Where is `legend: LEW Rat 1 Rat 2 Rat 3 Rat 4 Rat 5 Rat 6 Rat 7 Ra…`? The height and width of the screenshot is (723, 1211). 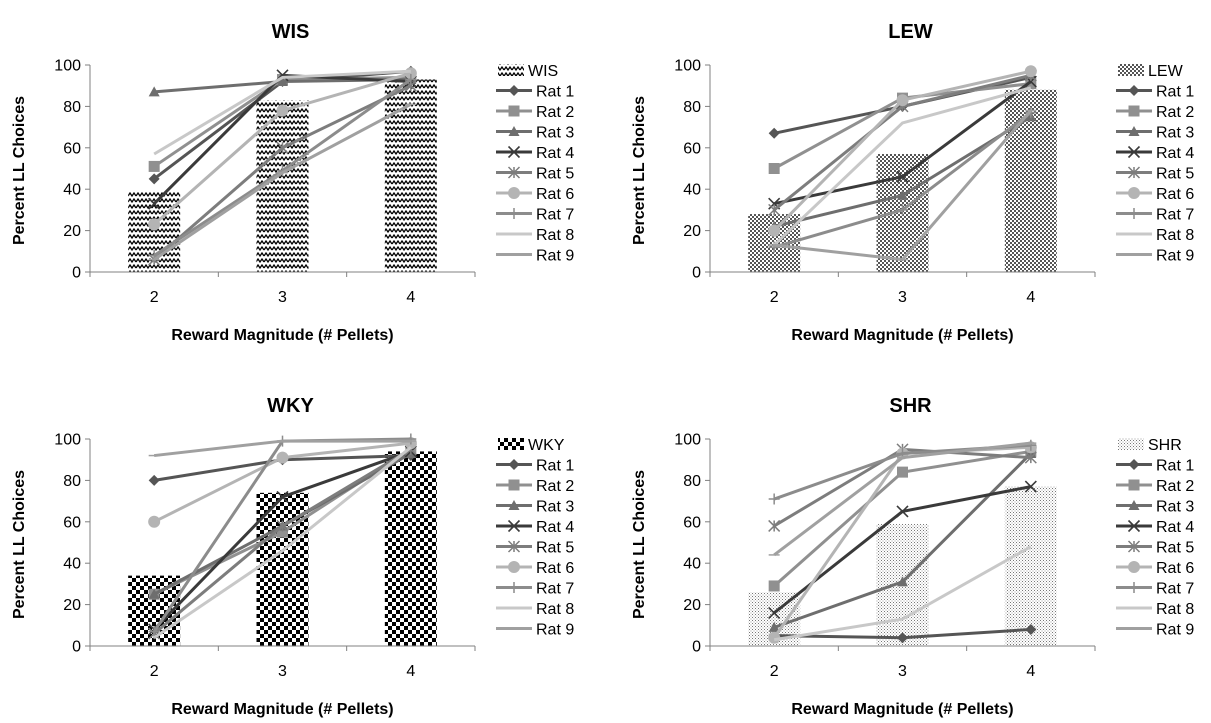
legend: LEW Rat 1 Rat 2 Rat 3 Rat 4 Rat 5 Rat 6 Rat 7 Ra… is located at coordinates (1155, 164).